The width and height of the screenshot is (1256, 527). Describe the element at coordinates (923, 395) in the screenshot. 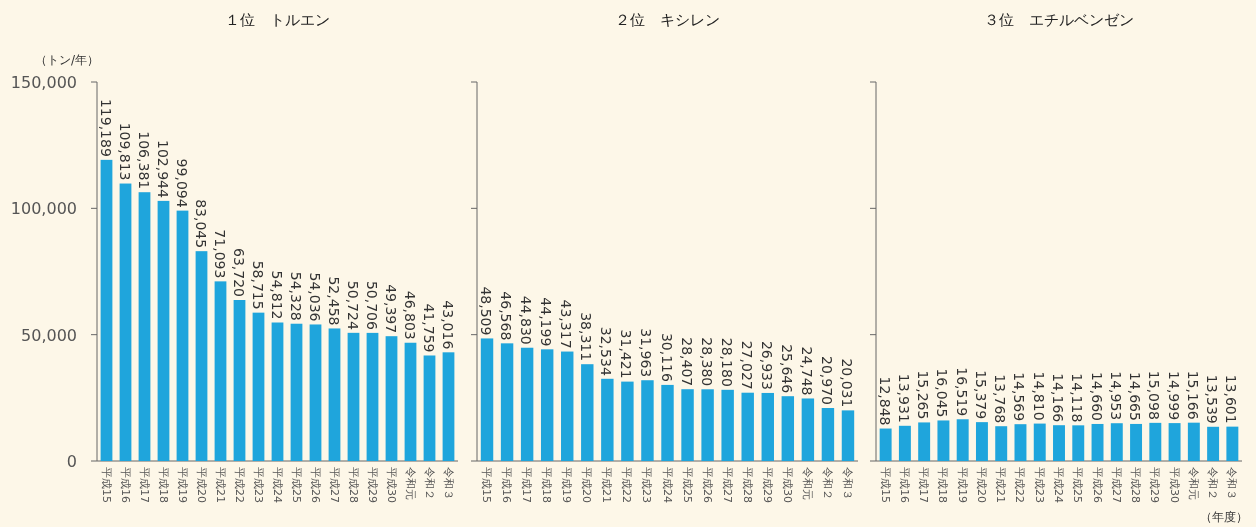

I see `data-label: 15,265` at that location.